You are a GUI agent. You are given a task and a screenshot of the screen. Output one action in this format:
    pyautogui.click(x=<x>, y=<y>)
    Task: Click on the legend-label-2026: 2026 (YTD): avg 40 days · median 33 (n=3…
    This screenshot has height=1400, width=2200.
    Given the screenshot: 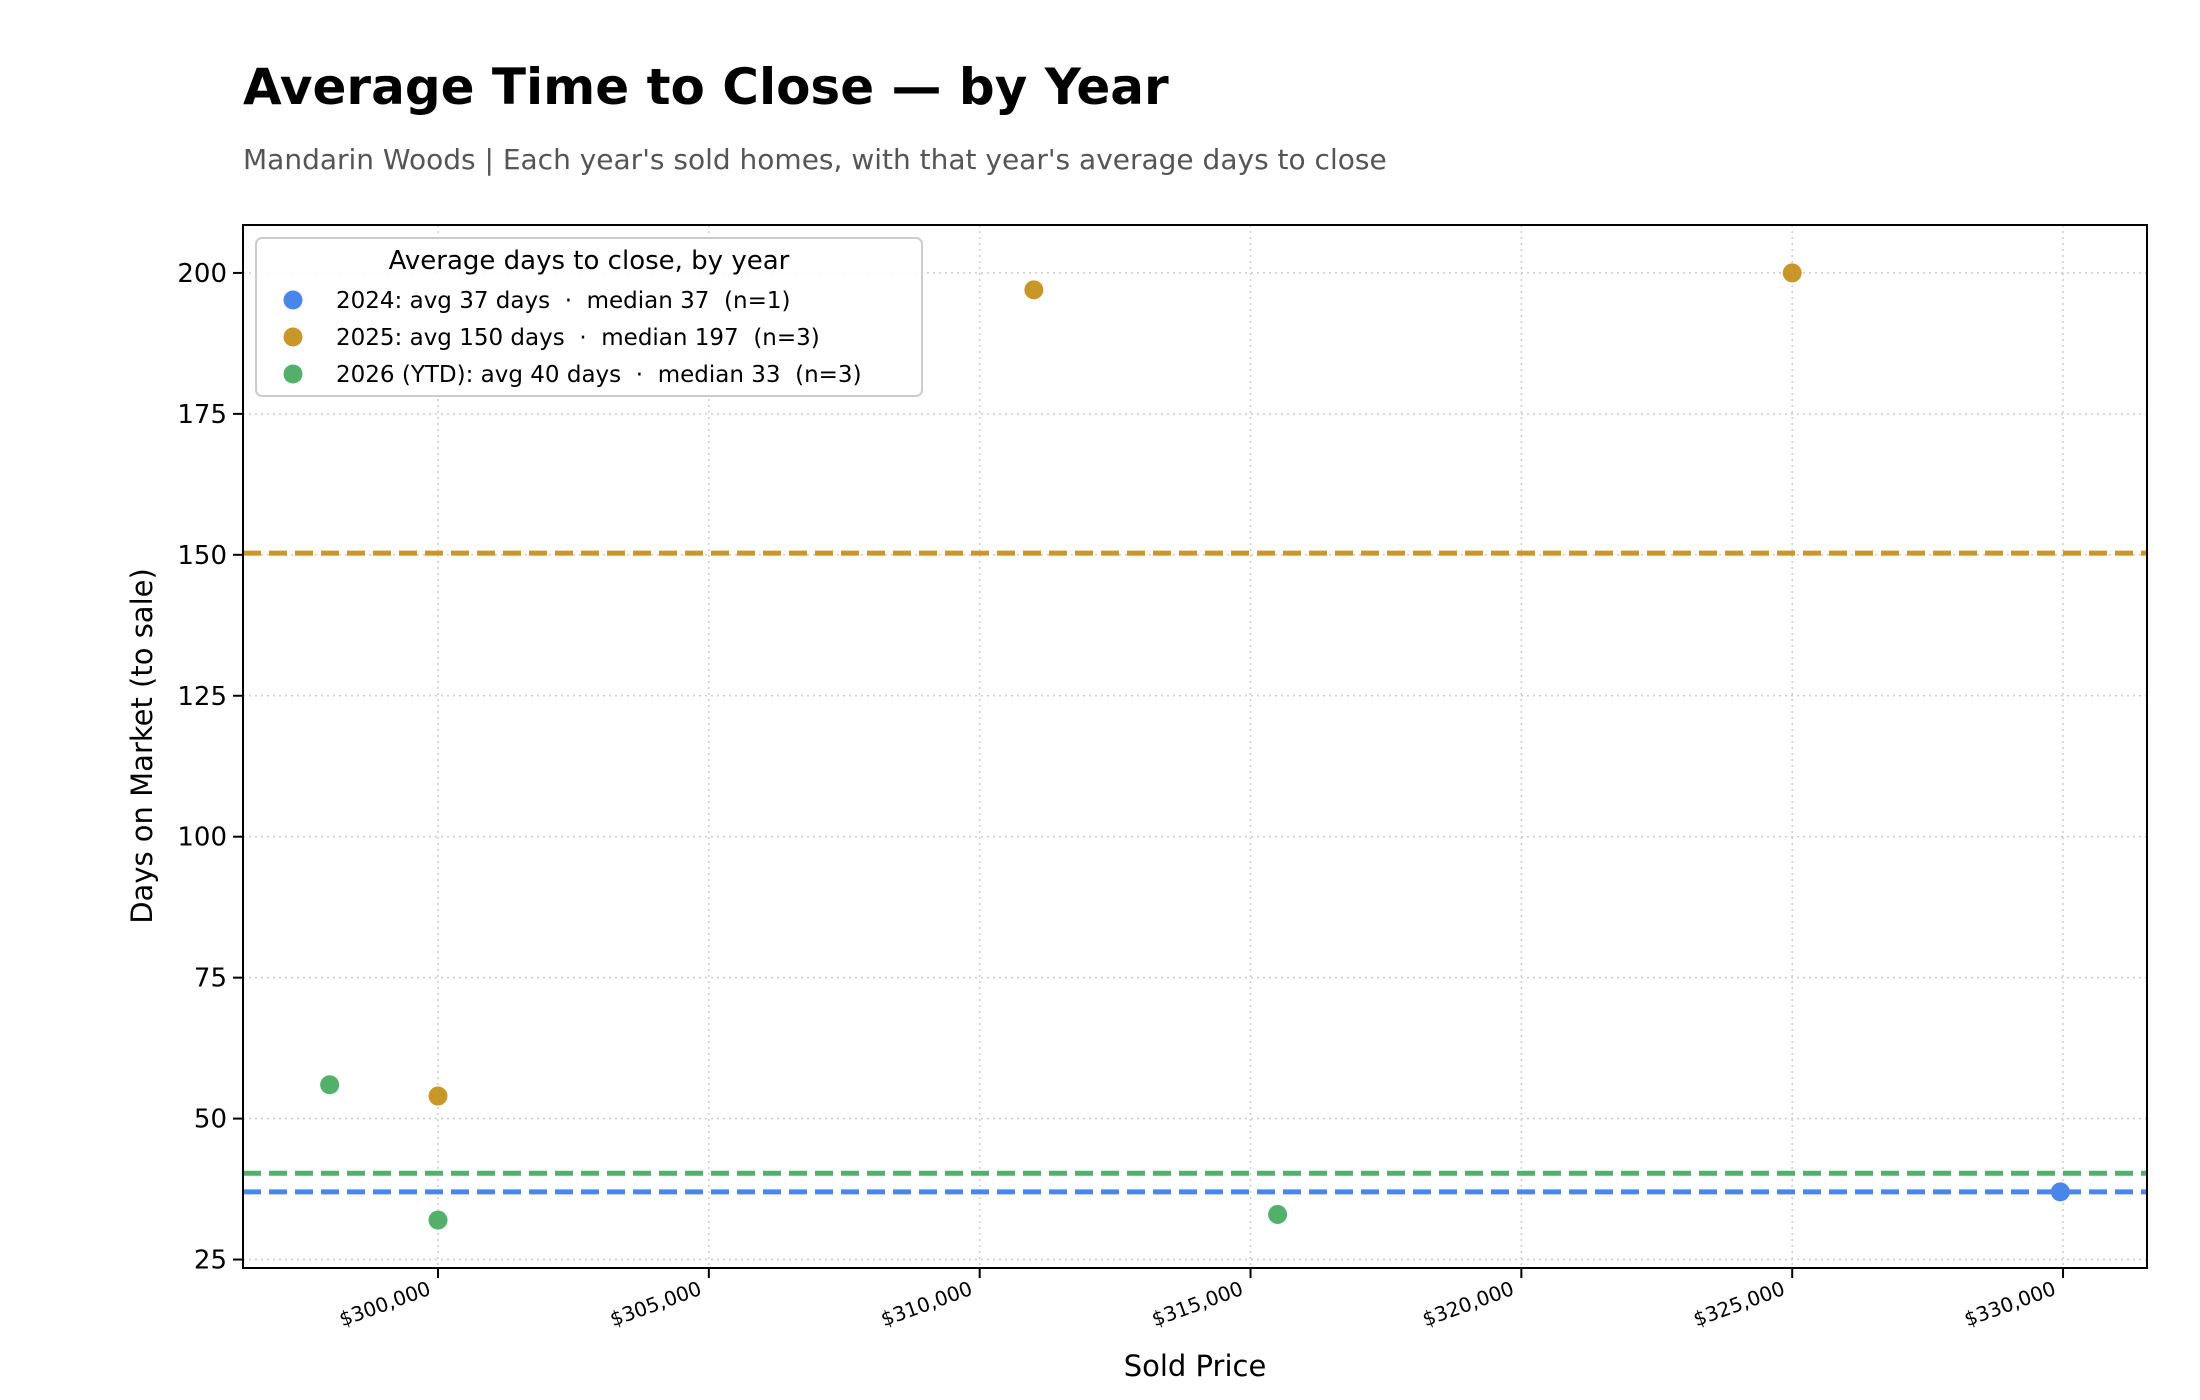 What is the action you would take?
    pyautogui.click(x=599, y=375)
    